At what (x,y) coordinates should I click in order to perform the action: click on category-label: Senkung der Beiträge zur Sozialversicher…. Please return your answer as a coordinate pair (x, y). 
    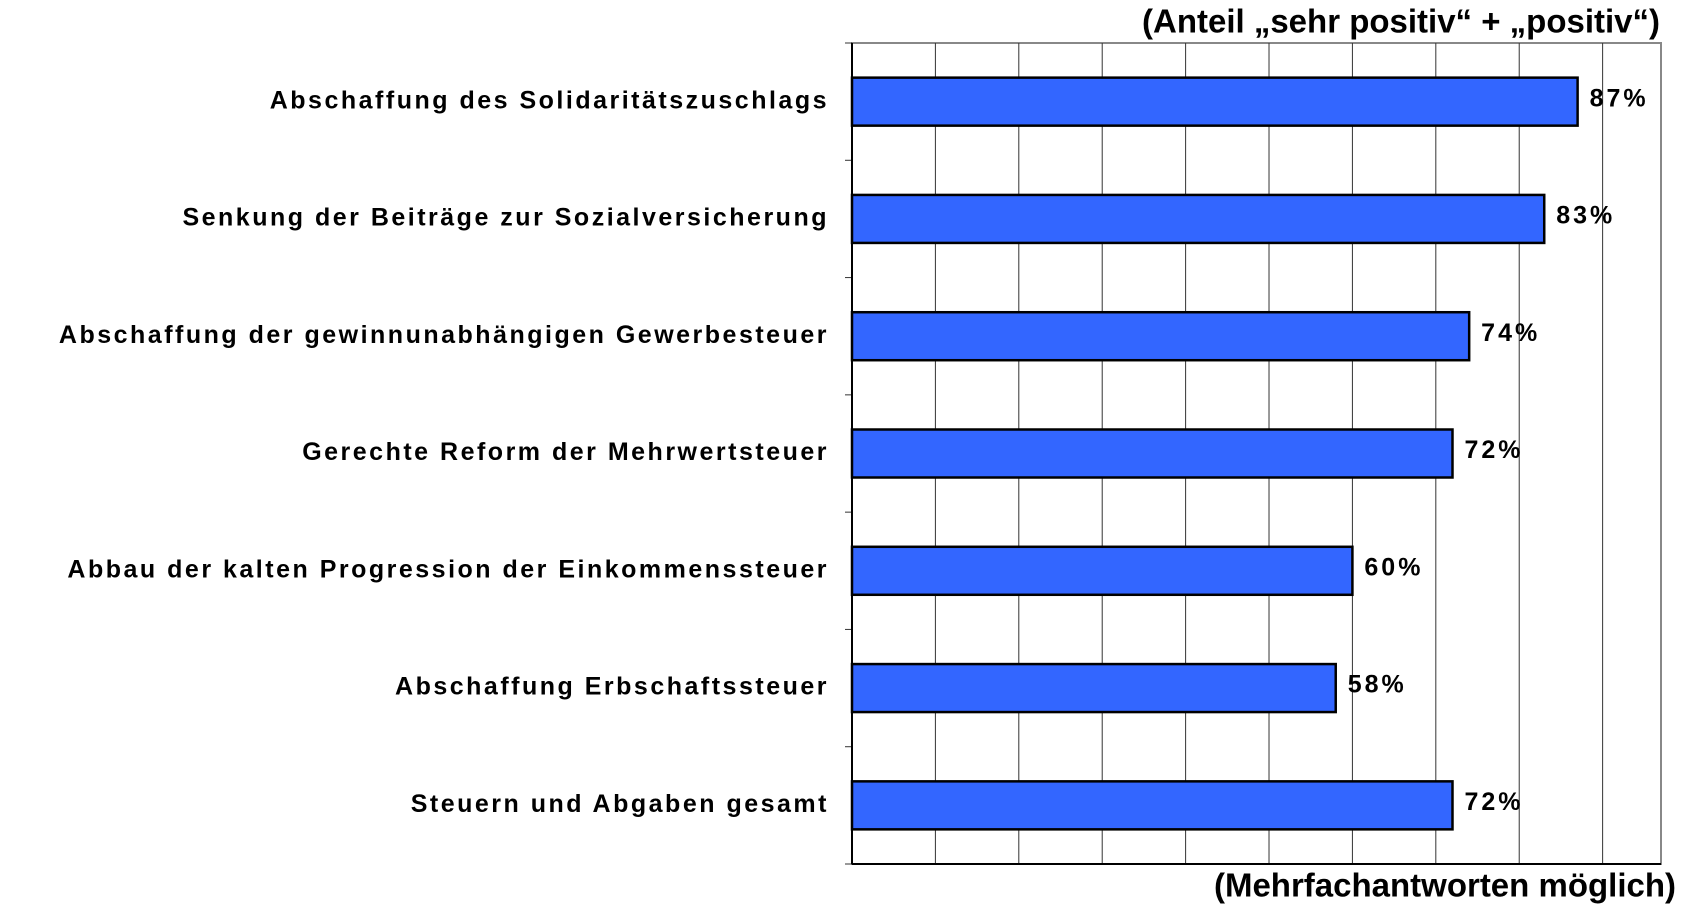
    Looking at the image, I should click on (505, 218).